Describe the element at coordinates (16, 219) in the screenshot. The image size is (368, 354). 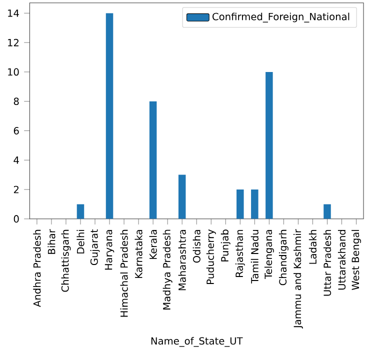
I see `y-tick-label: 0` at that location.